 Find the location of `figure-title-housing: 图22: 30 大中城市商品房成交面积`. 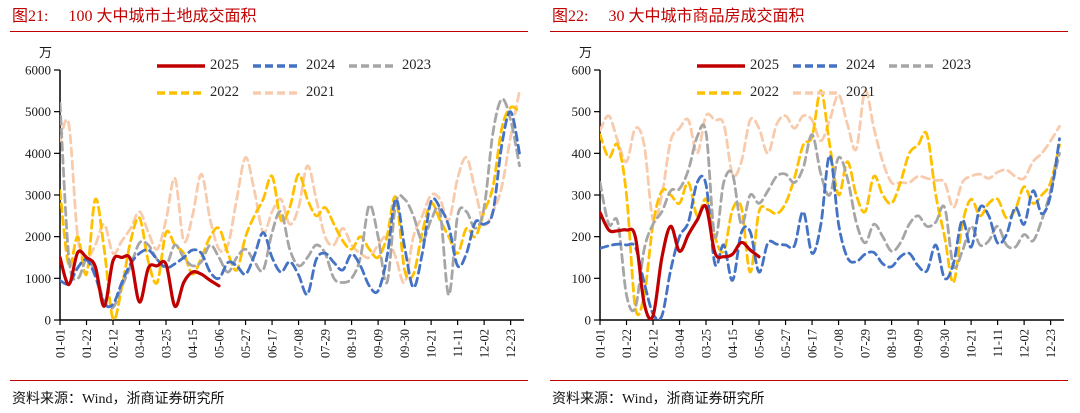

figure-title-housing: 图22: 30 大中城市商品房成交面积 is located at coordinates (809, 18).